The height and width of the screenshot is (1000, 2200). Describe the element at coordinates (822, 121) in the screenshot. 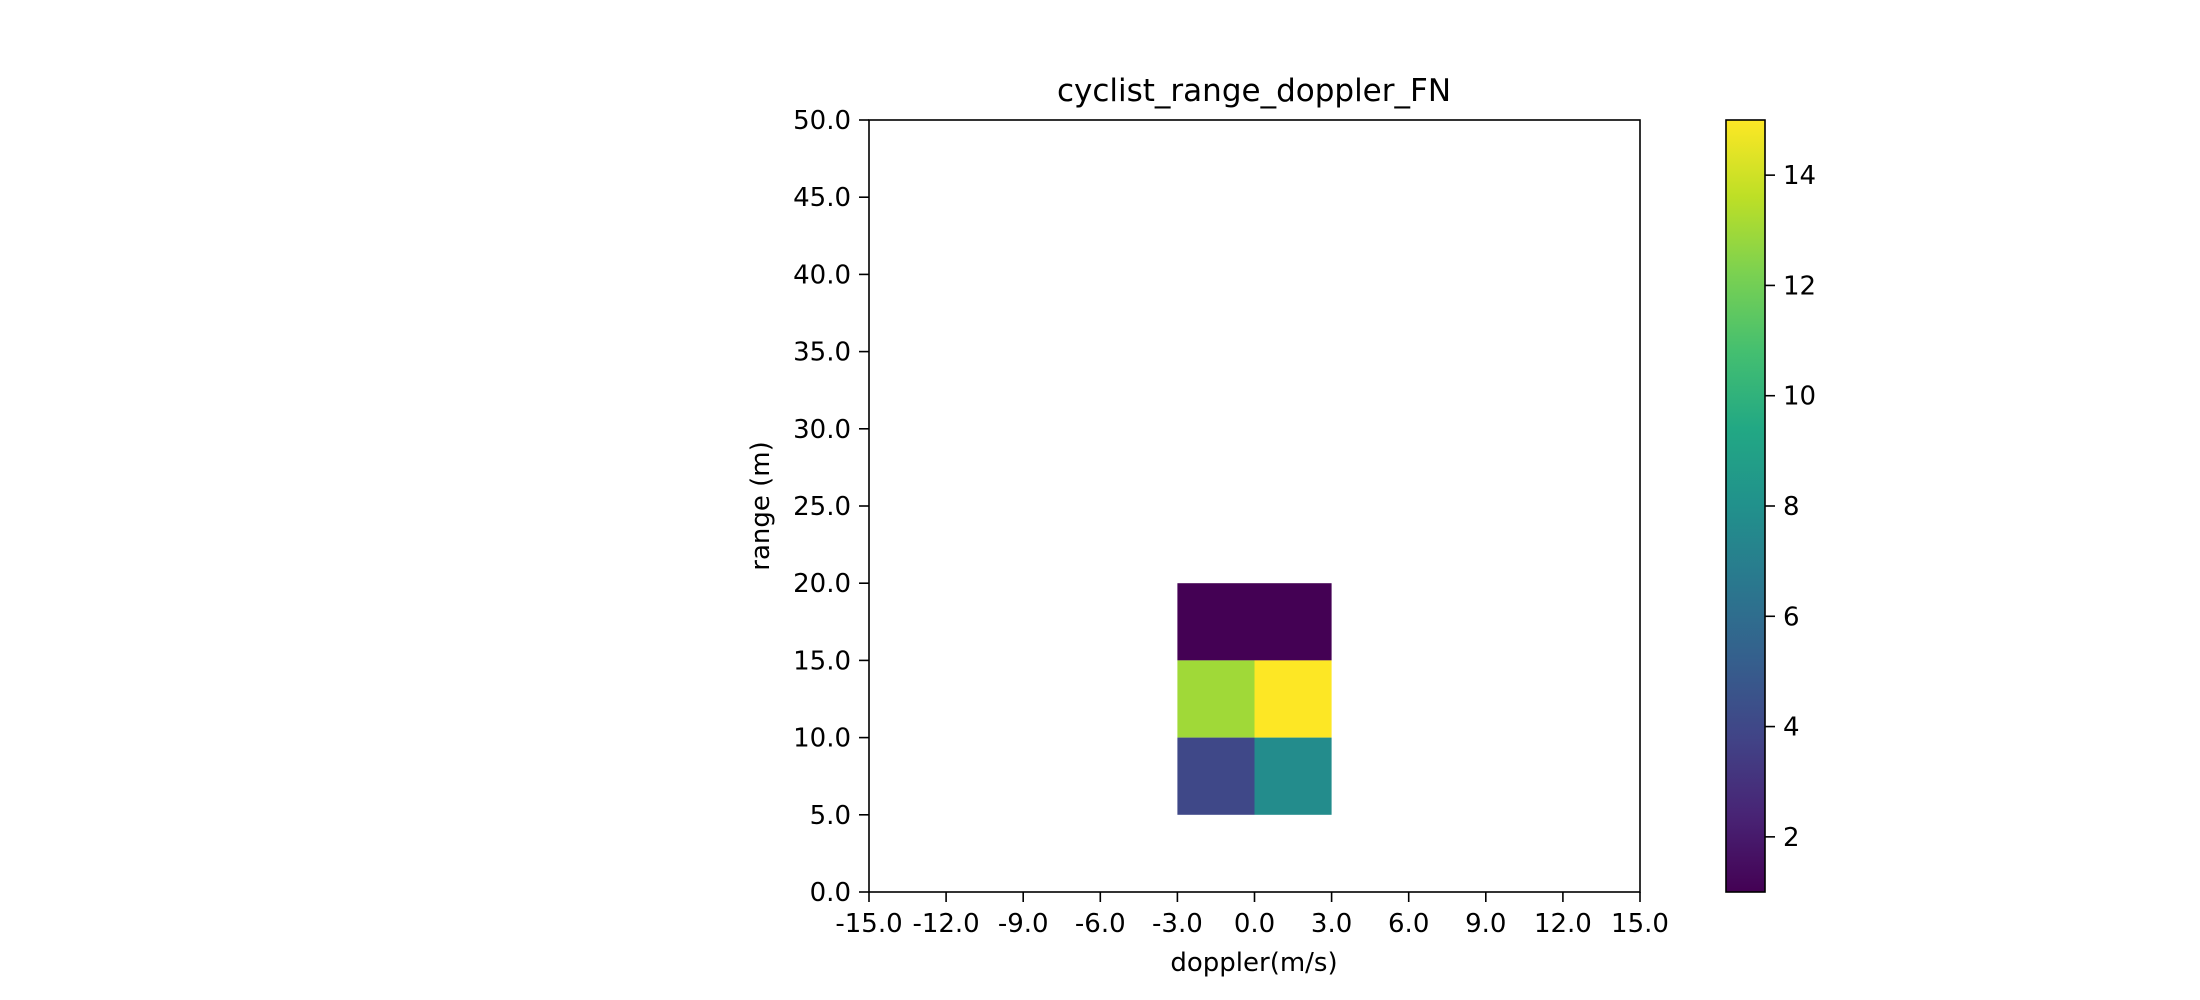

I see `y-tick-label: 50.0` at that location.